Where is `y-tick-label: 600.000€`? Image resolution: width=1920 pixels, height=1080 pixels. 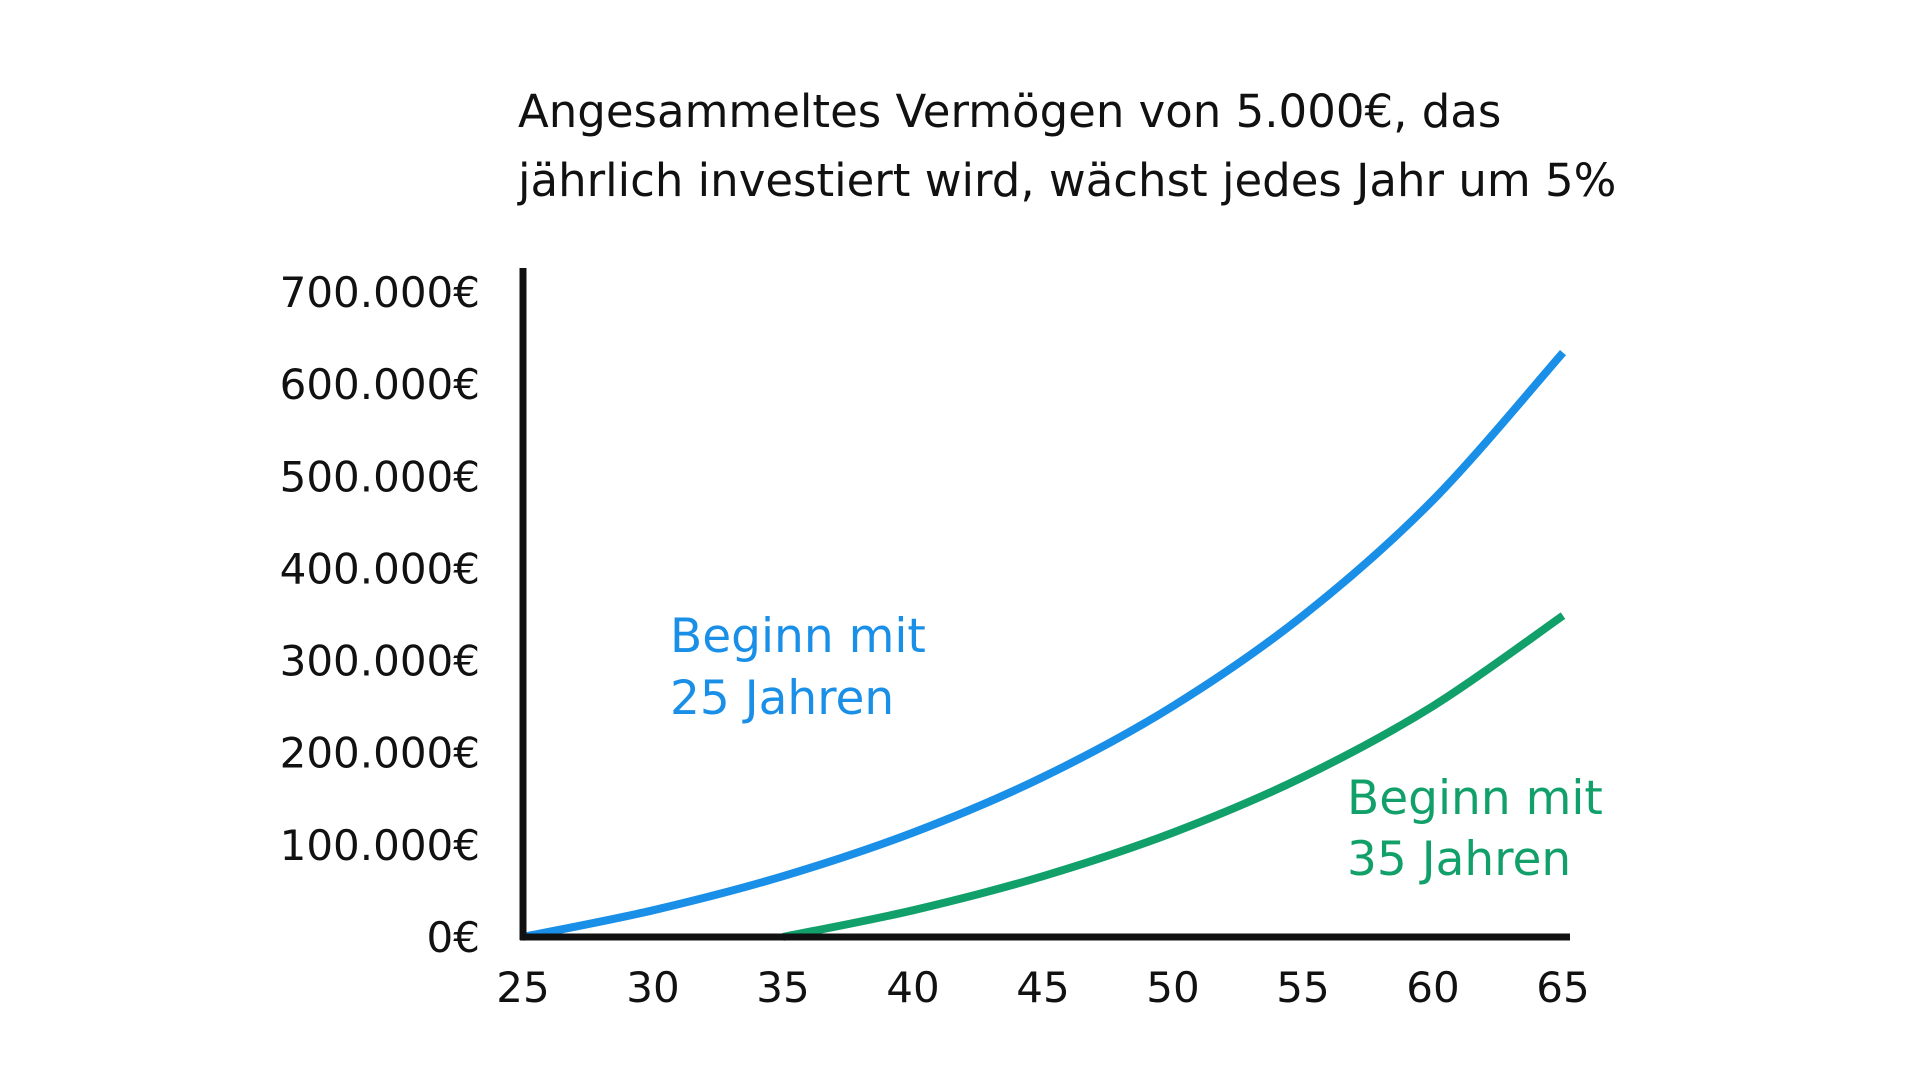
y-tick-label: 600.000€ is located at coordinates (380, 384).